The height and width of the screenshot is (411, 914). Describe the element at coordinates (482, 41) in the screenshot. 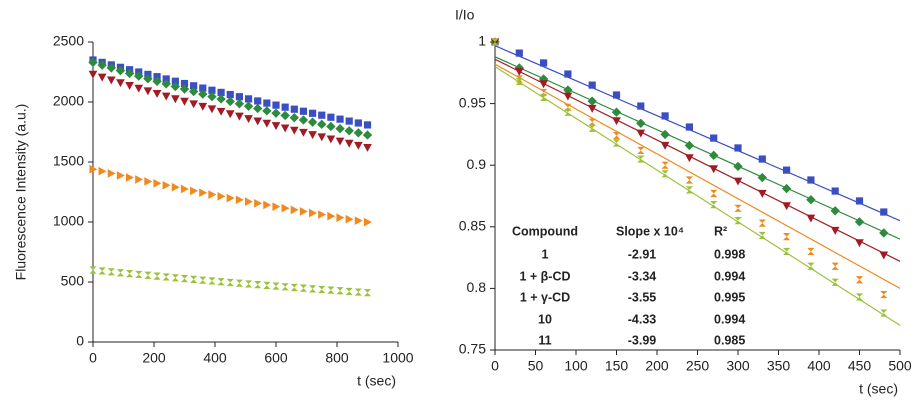

I see `y-tick-label: 1` at that location.